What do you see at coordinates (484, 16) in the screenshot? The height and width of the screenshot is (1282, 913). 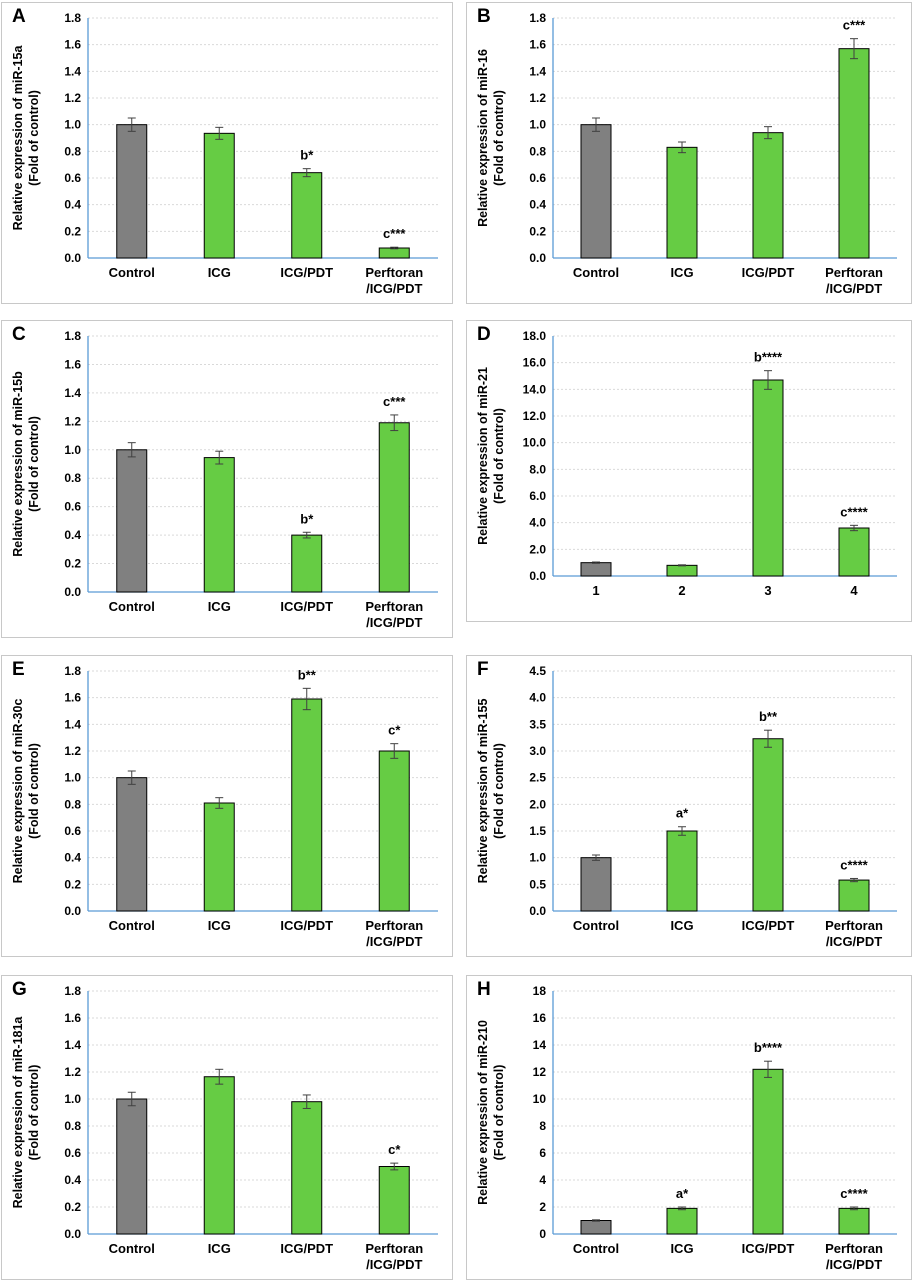 I see `panel-letter-b: B` at bounding box center [484, 16].